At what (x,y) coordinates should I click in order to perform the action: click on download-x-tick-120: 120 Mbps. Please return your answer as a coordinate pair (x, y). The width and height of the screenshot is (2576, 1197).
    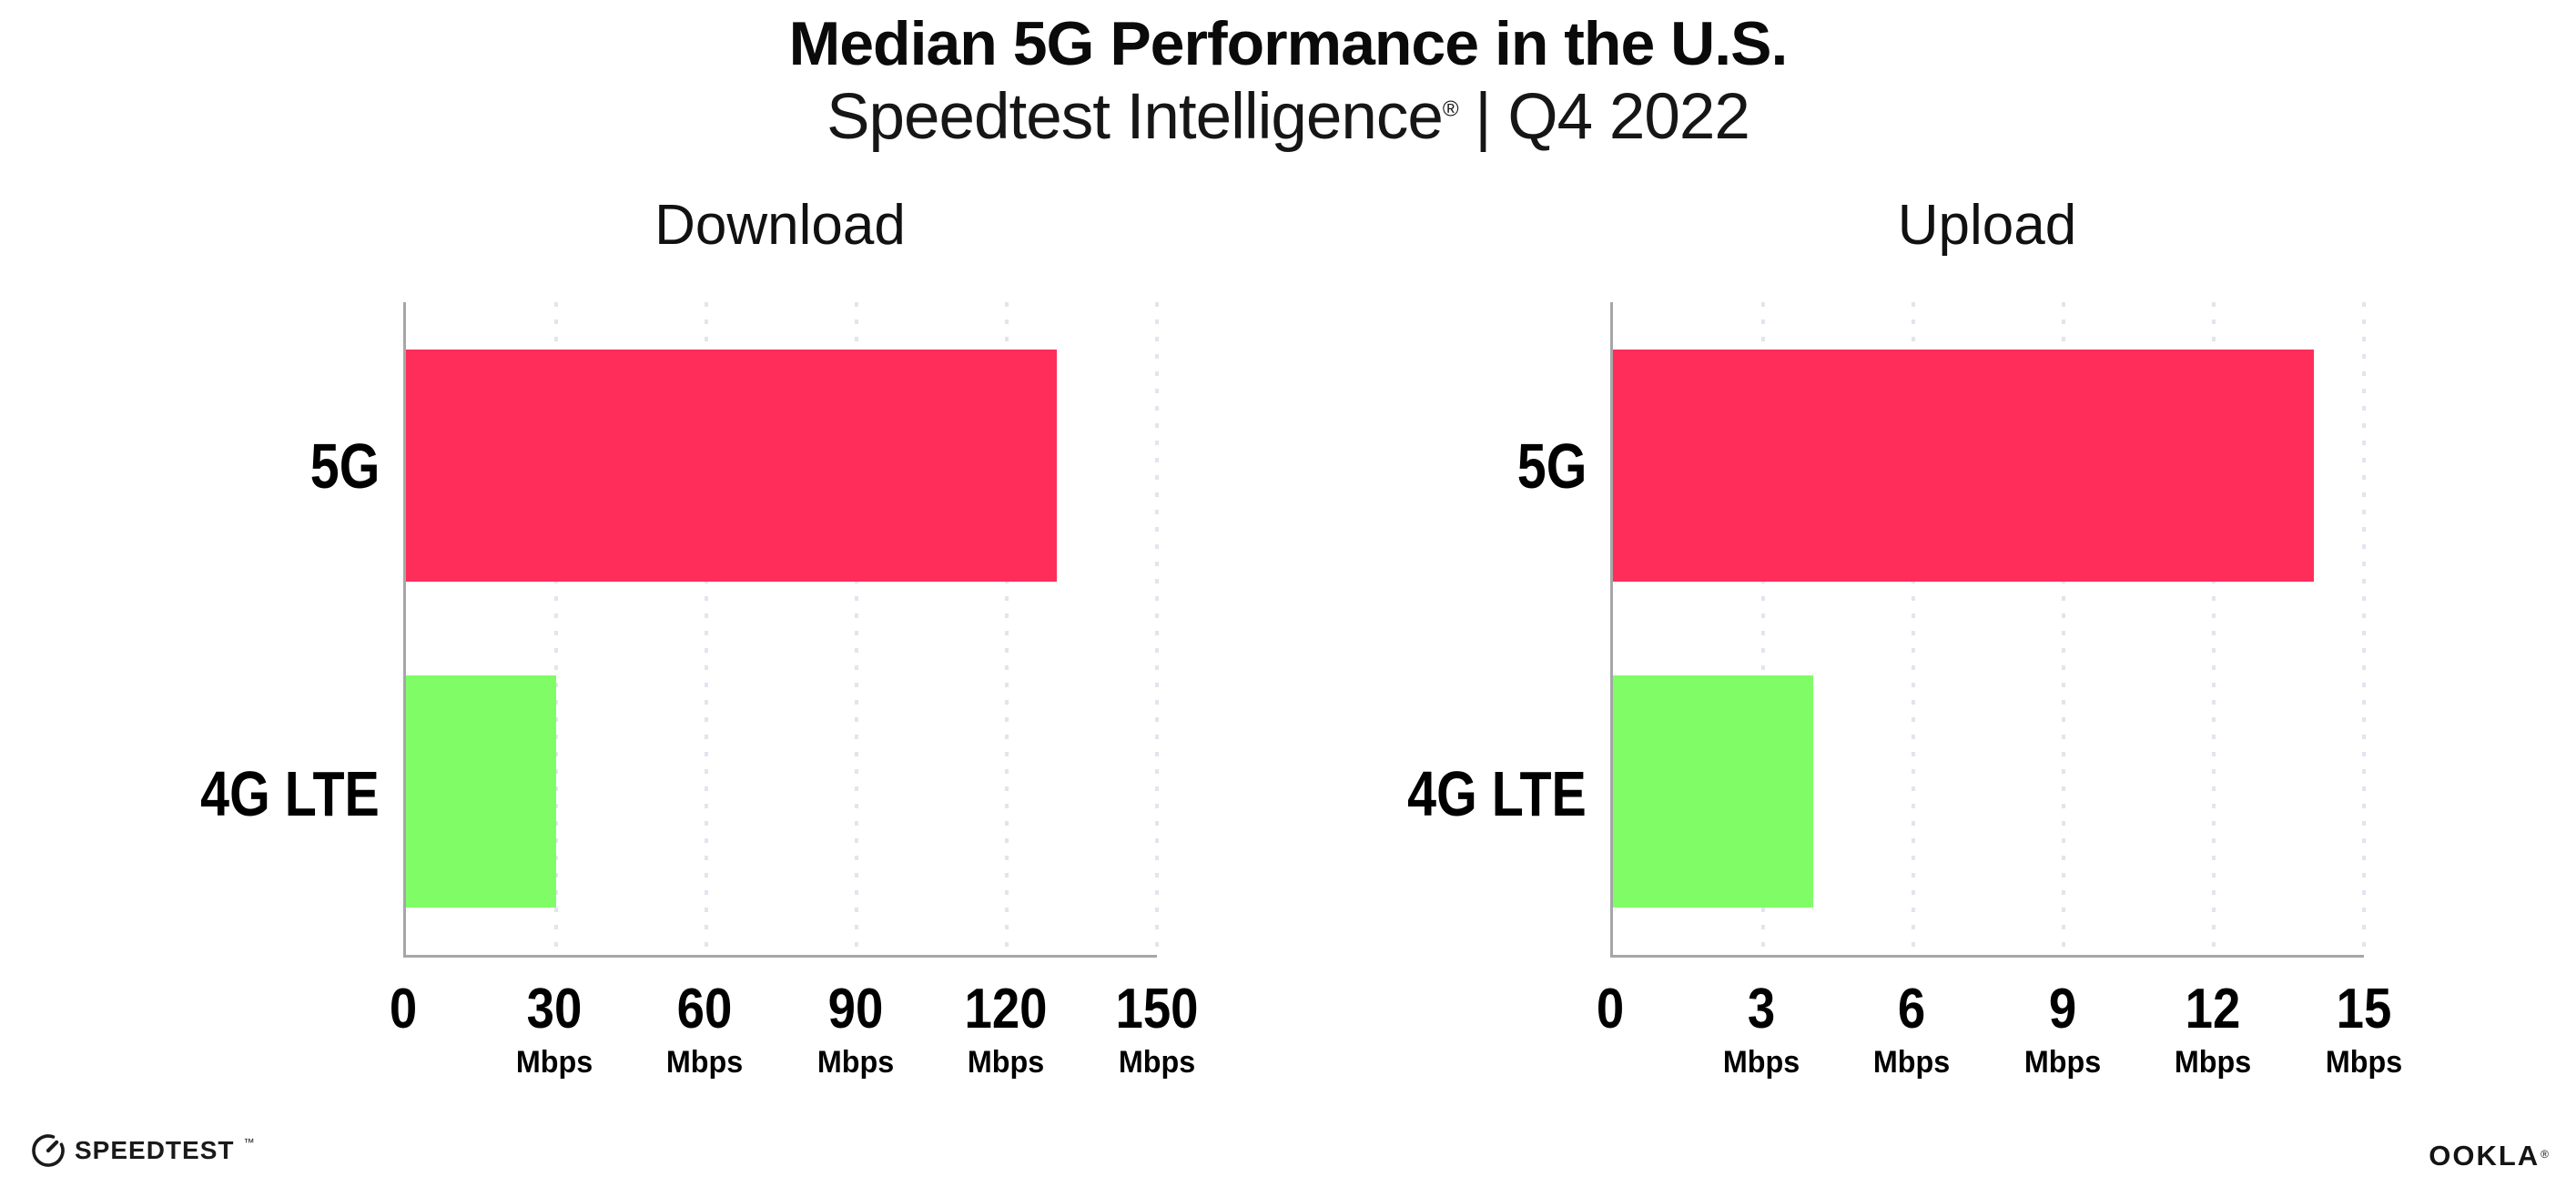
    Looking at the image, I should click on (1006, 1030).